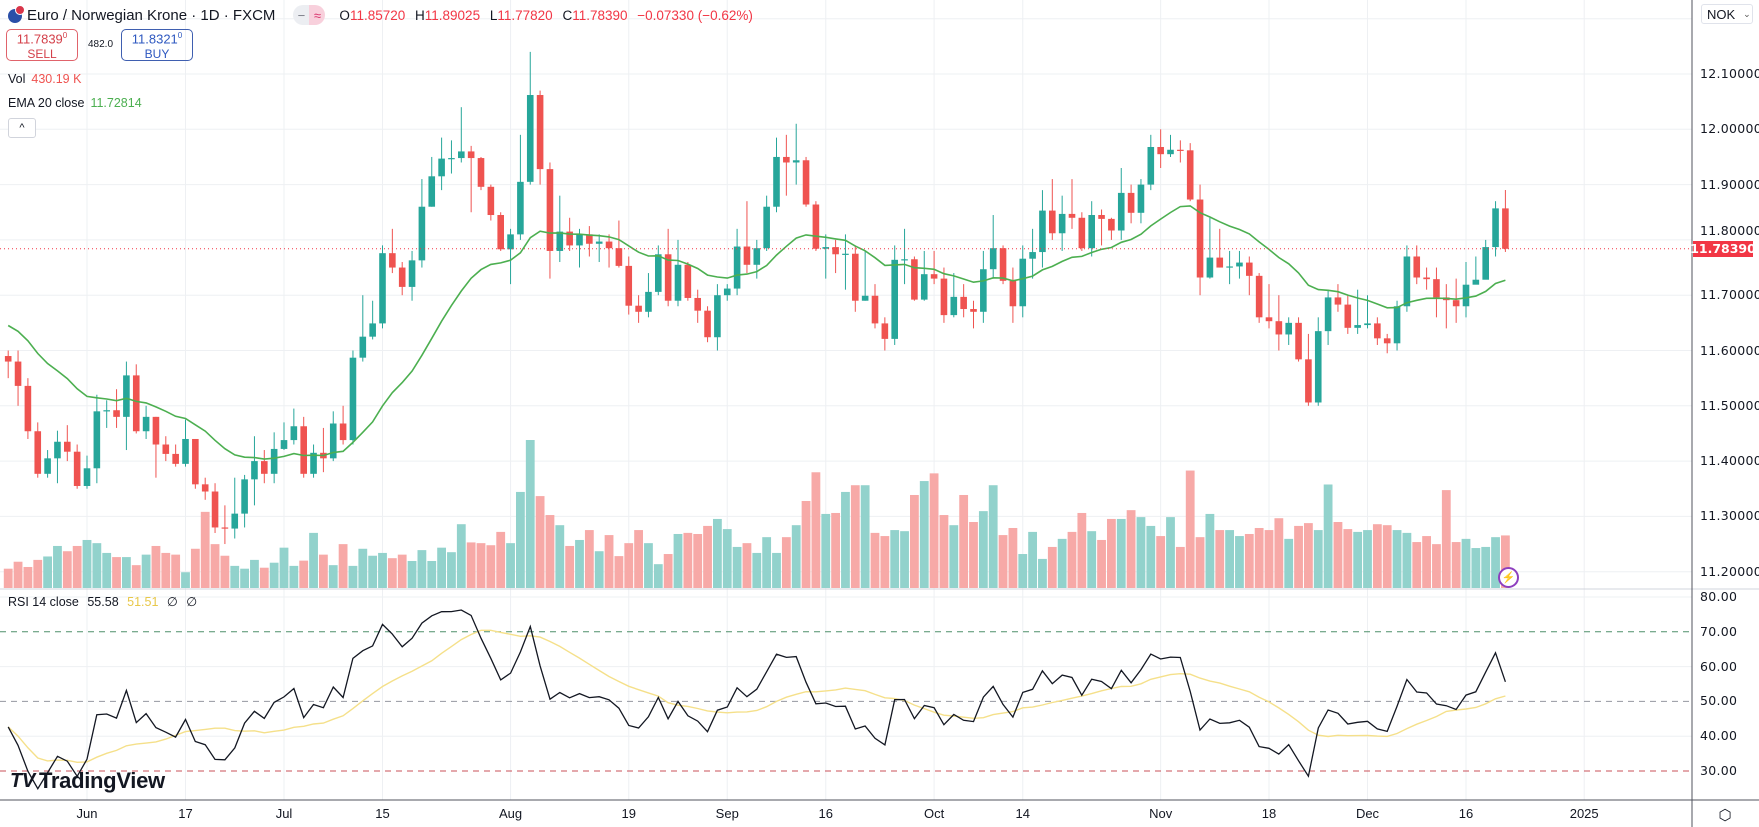  Describe the element at coordinates (42, 45) in the screenshot. I see `sell-button: 11.78390 SELL` at that location.